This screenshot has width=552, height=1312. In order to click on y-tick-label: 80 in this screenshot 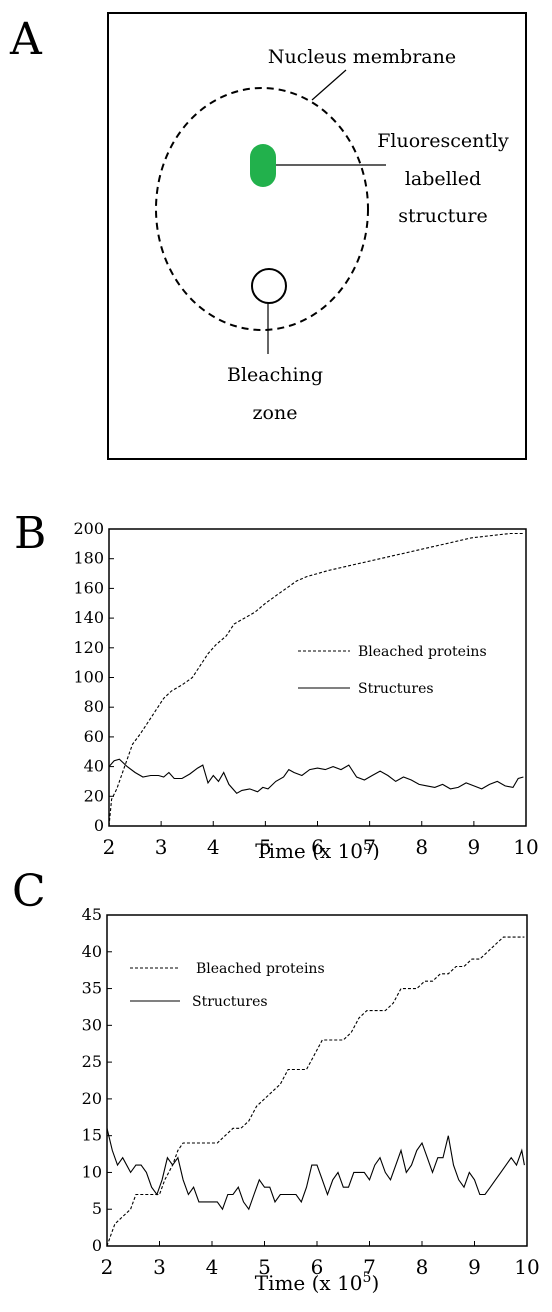, I will do `click(94, 706)`.